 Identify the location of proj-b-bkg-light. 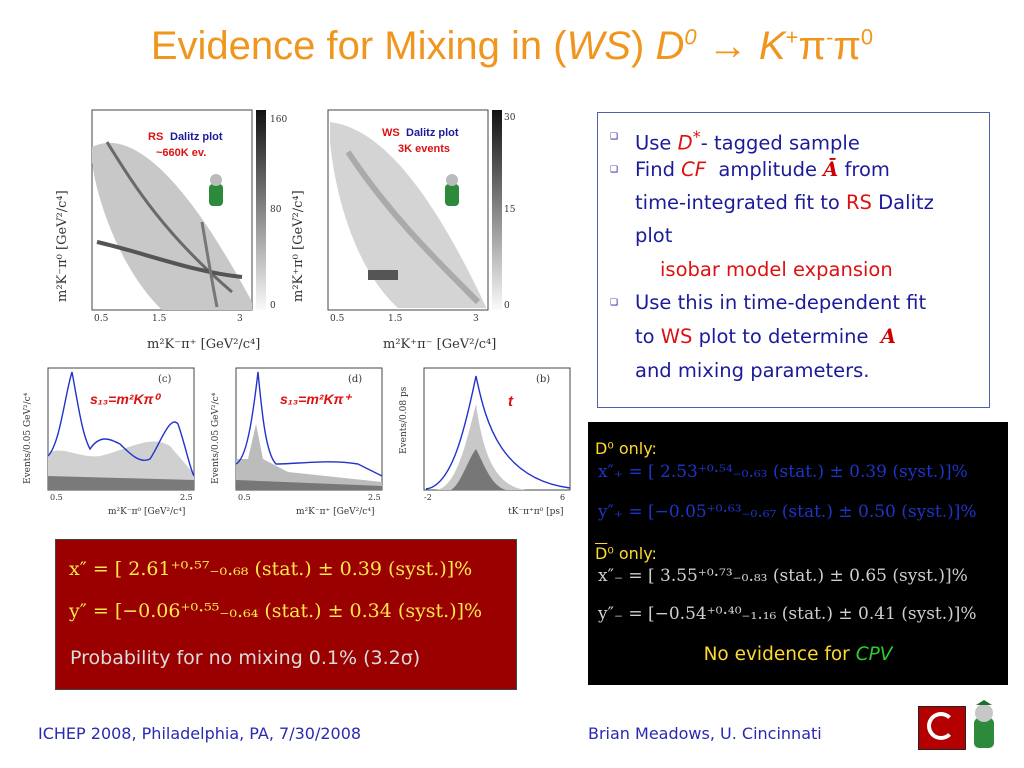
(481, 447).